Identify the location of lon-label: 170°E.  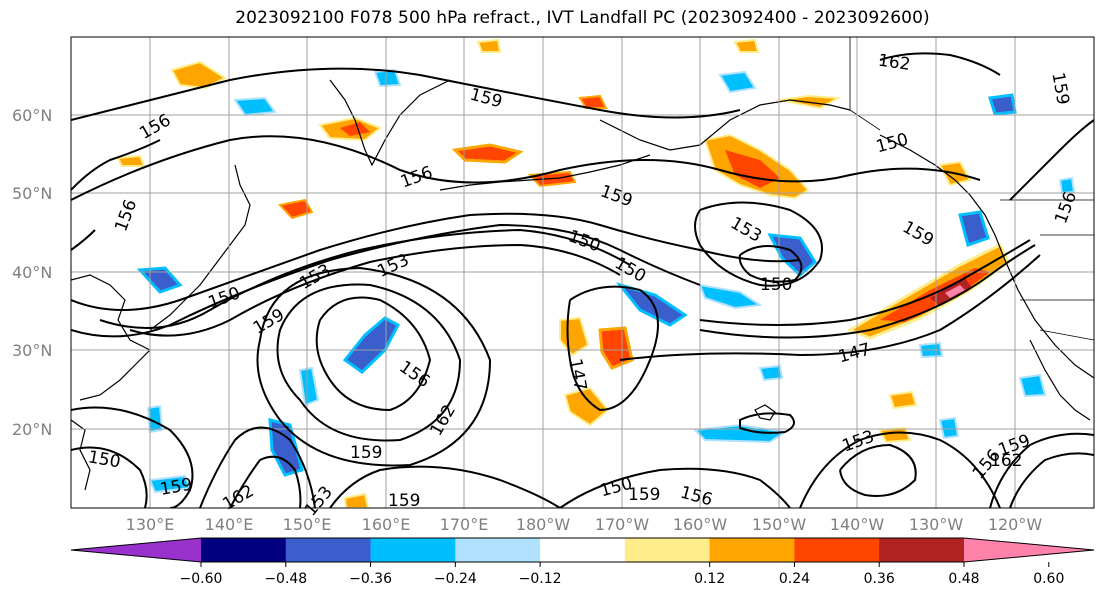
(464, 524).